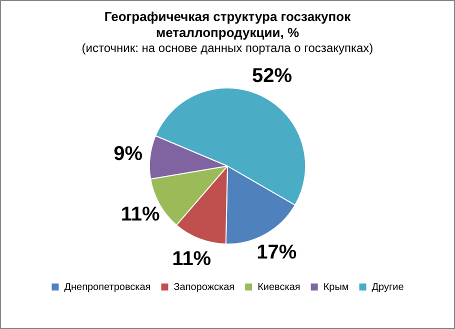  Describe the element at coordinates (336, 287) in the screenshot. I see `legend-label: Крым` at that location.